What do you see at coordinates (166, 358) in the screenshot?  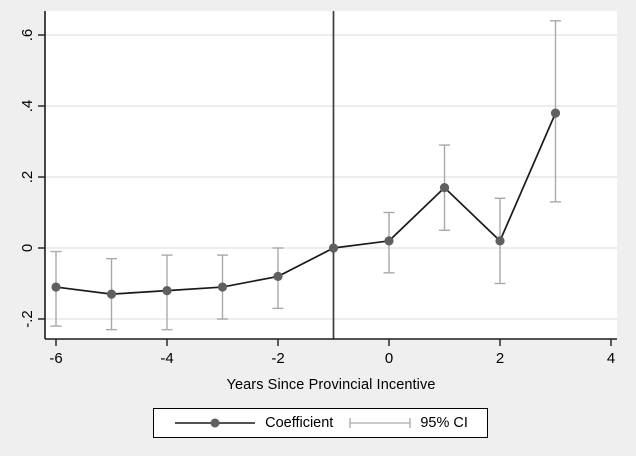 I see `x-tick-label: -4` at bounding box center [166, 358].